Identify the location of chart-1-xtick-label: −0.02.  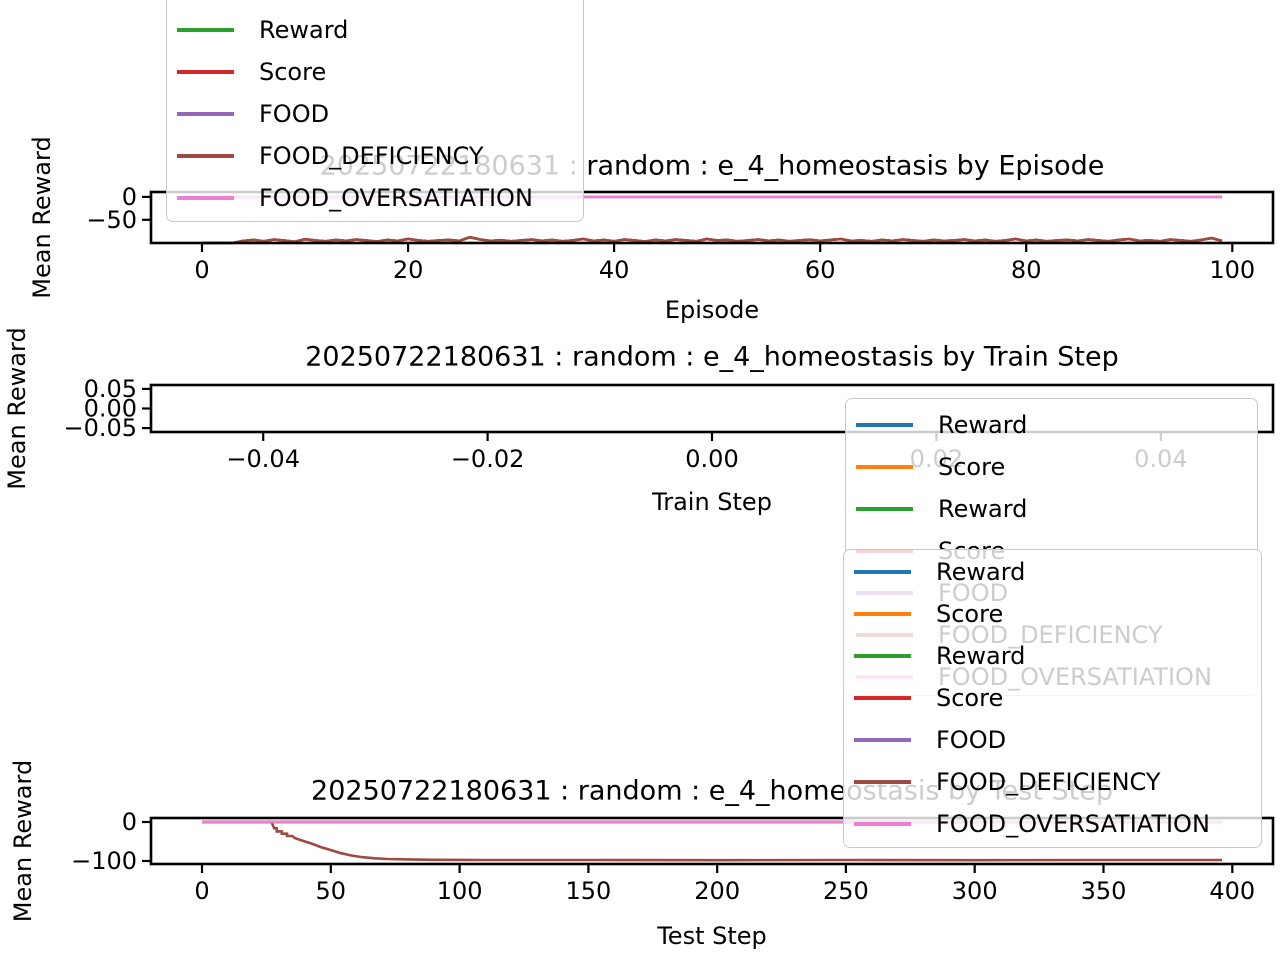
(488, 459).